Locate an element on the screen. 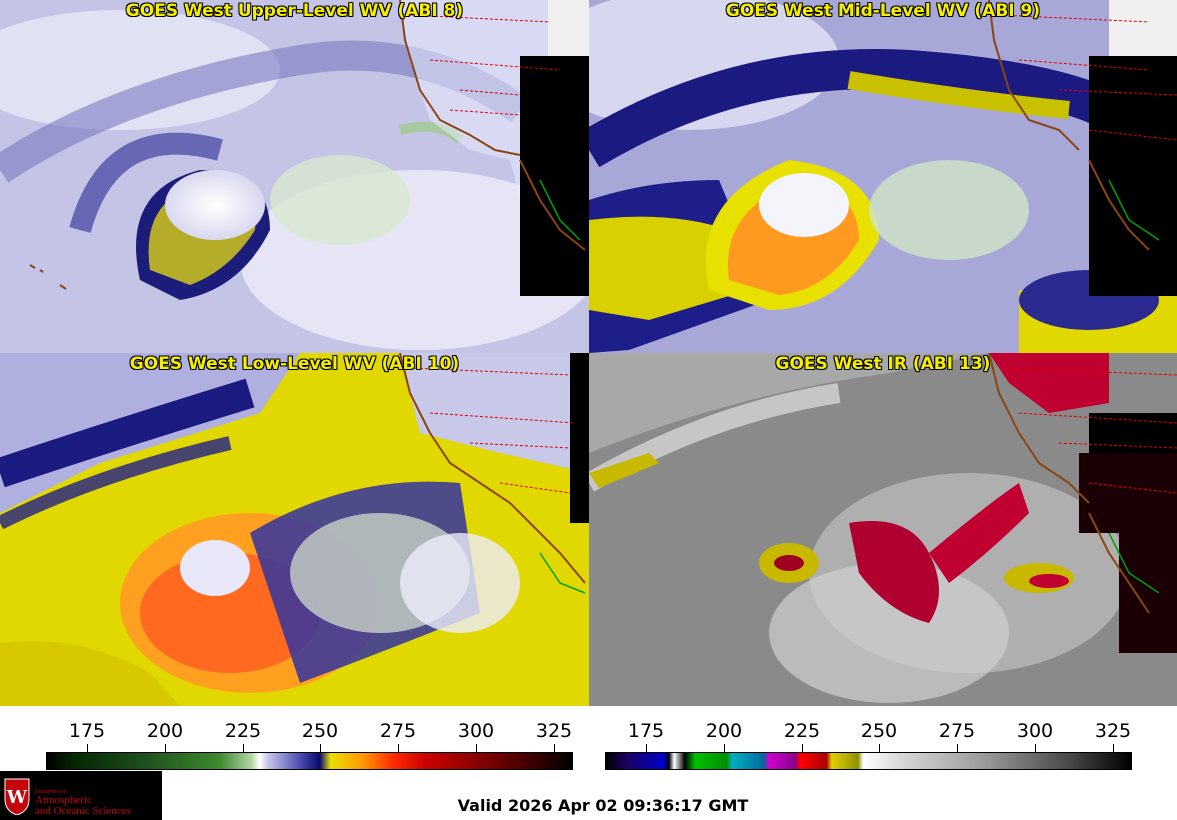 This screenshot has height=820, width=1177. svg-text: W is located at coordinates (17, 797).